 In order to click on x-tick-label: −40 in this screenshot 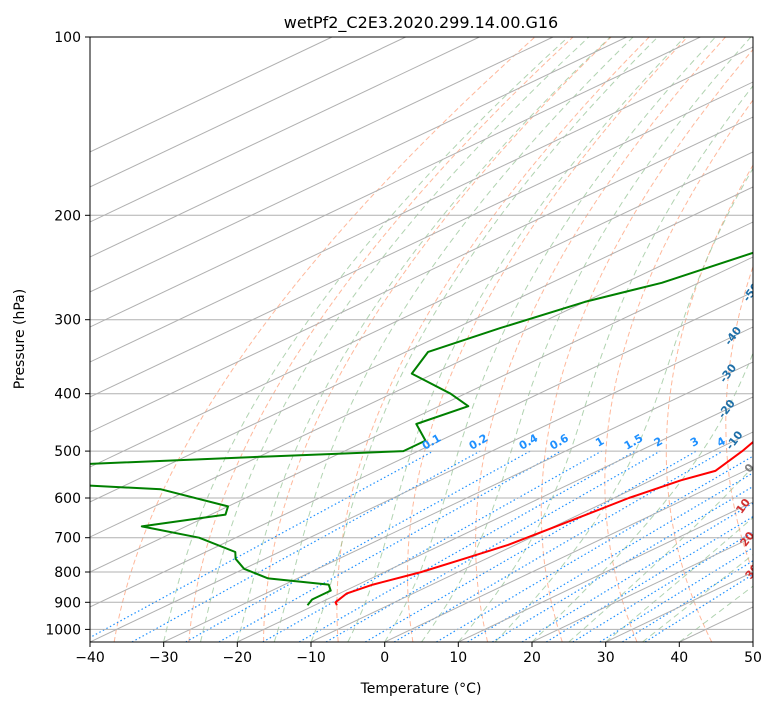, I will do `click(90, 658)`.